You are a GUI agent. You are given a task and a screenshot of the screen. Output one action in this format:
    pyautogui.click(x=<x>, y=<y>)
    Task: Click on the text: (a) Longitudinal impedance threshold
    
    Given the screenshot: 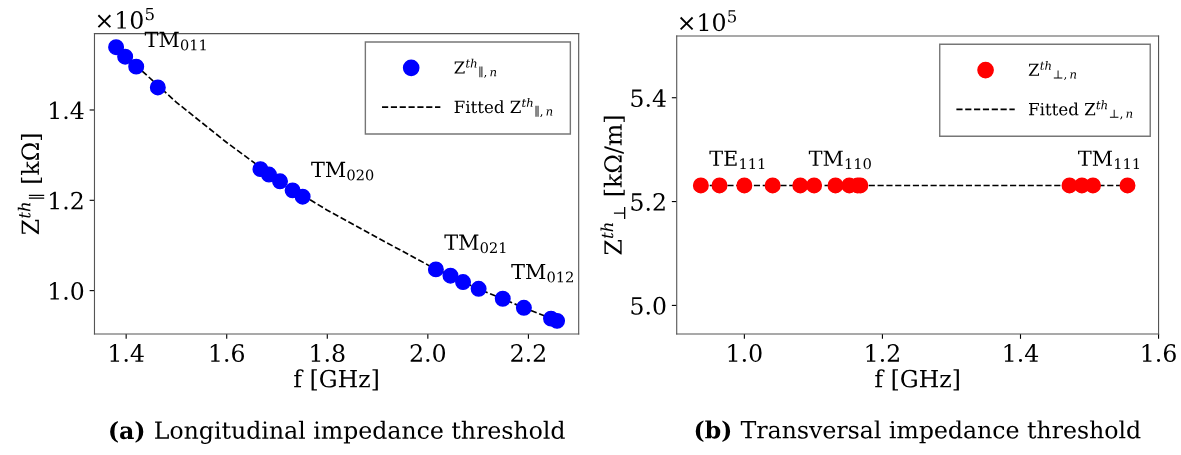 What is the action you would take?
    pyautogui.click(x=337, y=432)
    